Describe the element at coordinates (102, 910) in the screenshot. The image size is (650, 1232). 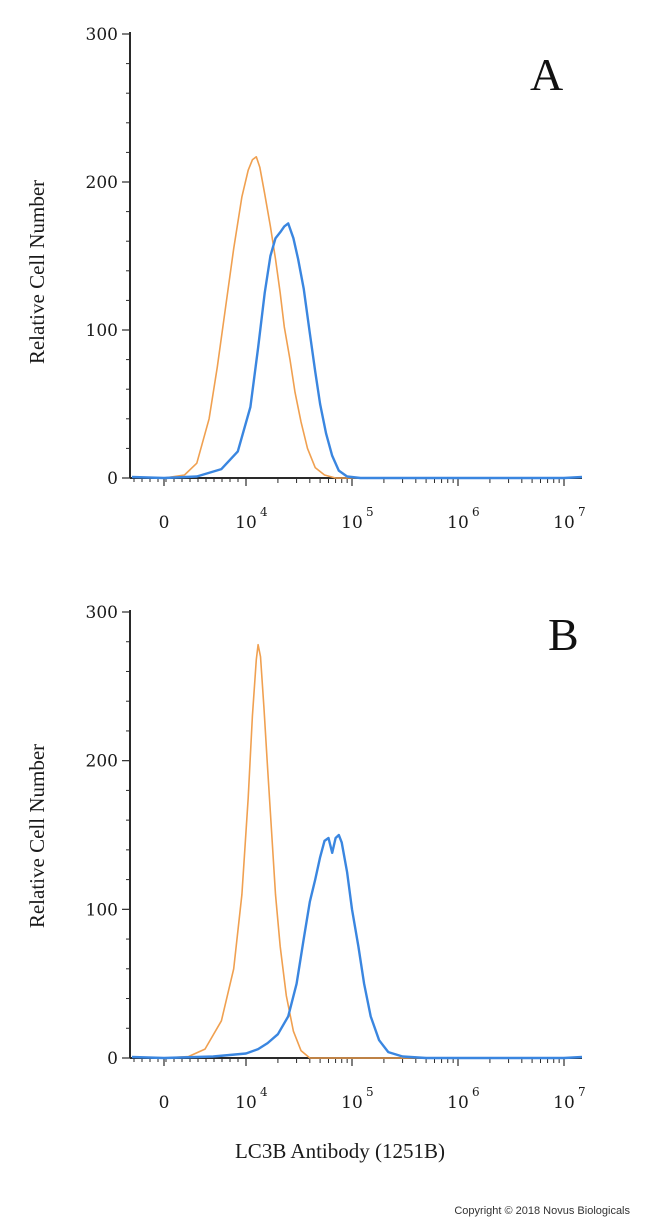
I see `panel-b-y-tick-label: 100` at that location.